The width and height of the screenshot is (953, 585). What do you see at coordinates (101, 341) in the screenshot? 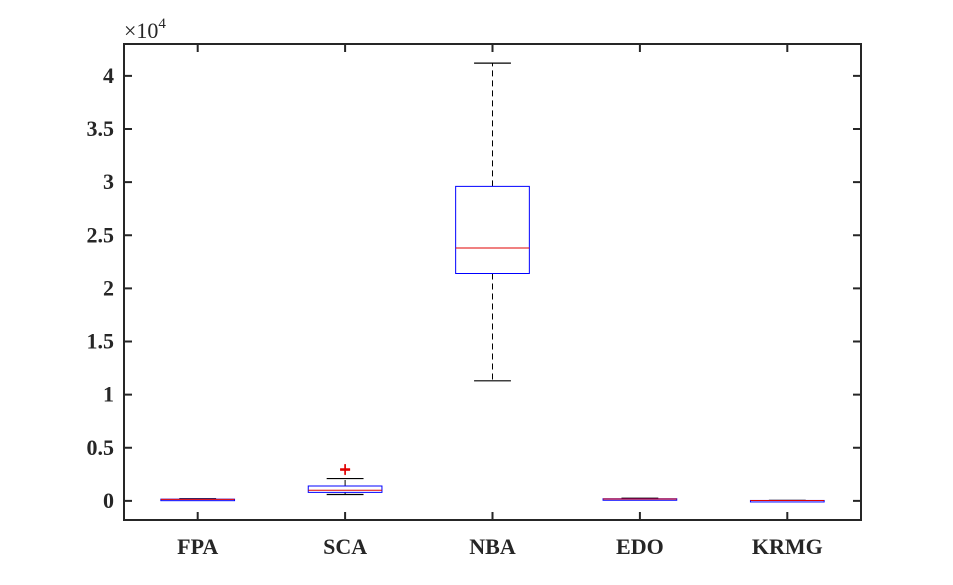
I see `y-tick-label: 1.5` at bounding box center [101, 341].